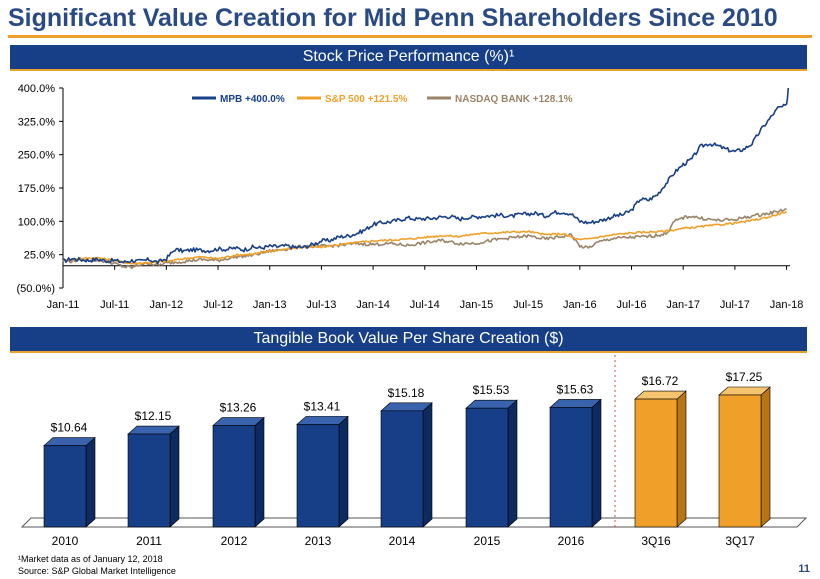  What do you see at coordinates (321, 305) in the screenshot?
I see `x-tick-label: Jul-13` at bounding box center [321, 305].